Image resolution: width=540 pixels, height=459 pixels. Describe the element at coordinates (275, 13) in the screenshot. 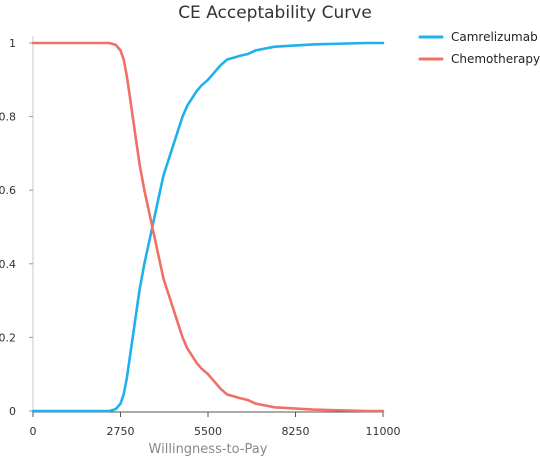

I see `chart-title: CE Acceptability Curve` at that location.